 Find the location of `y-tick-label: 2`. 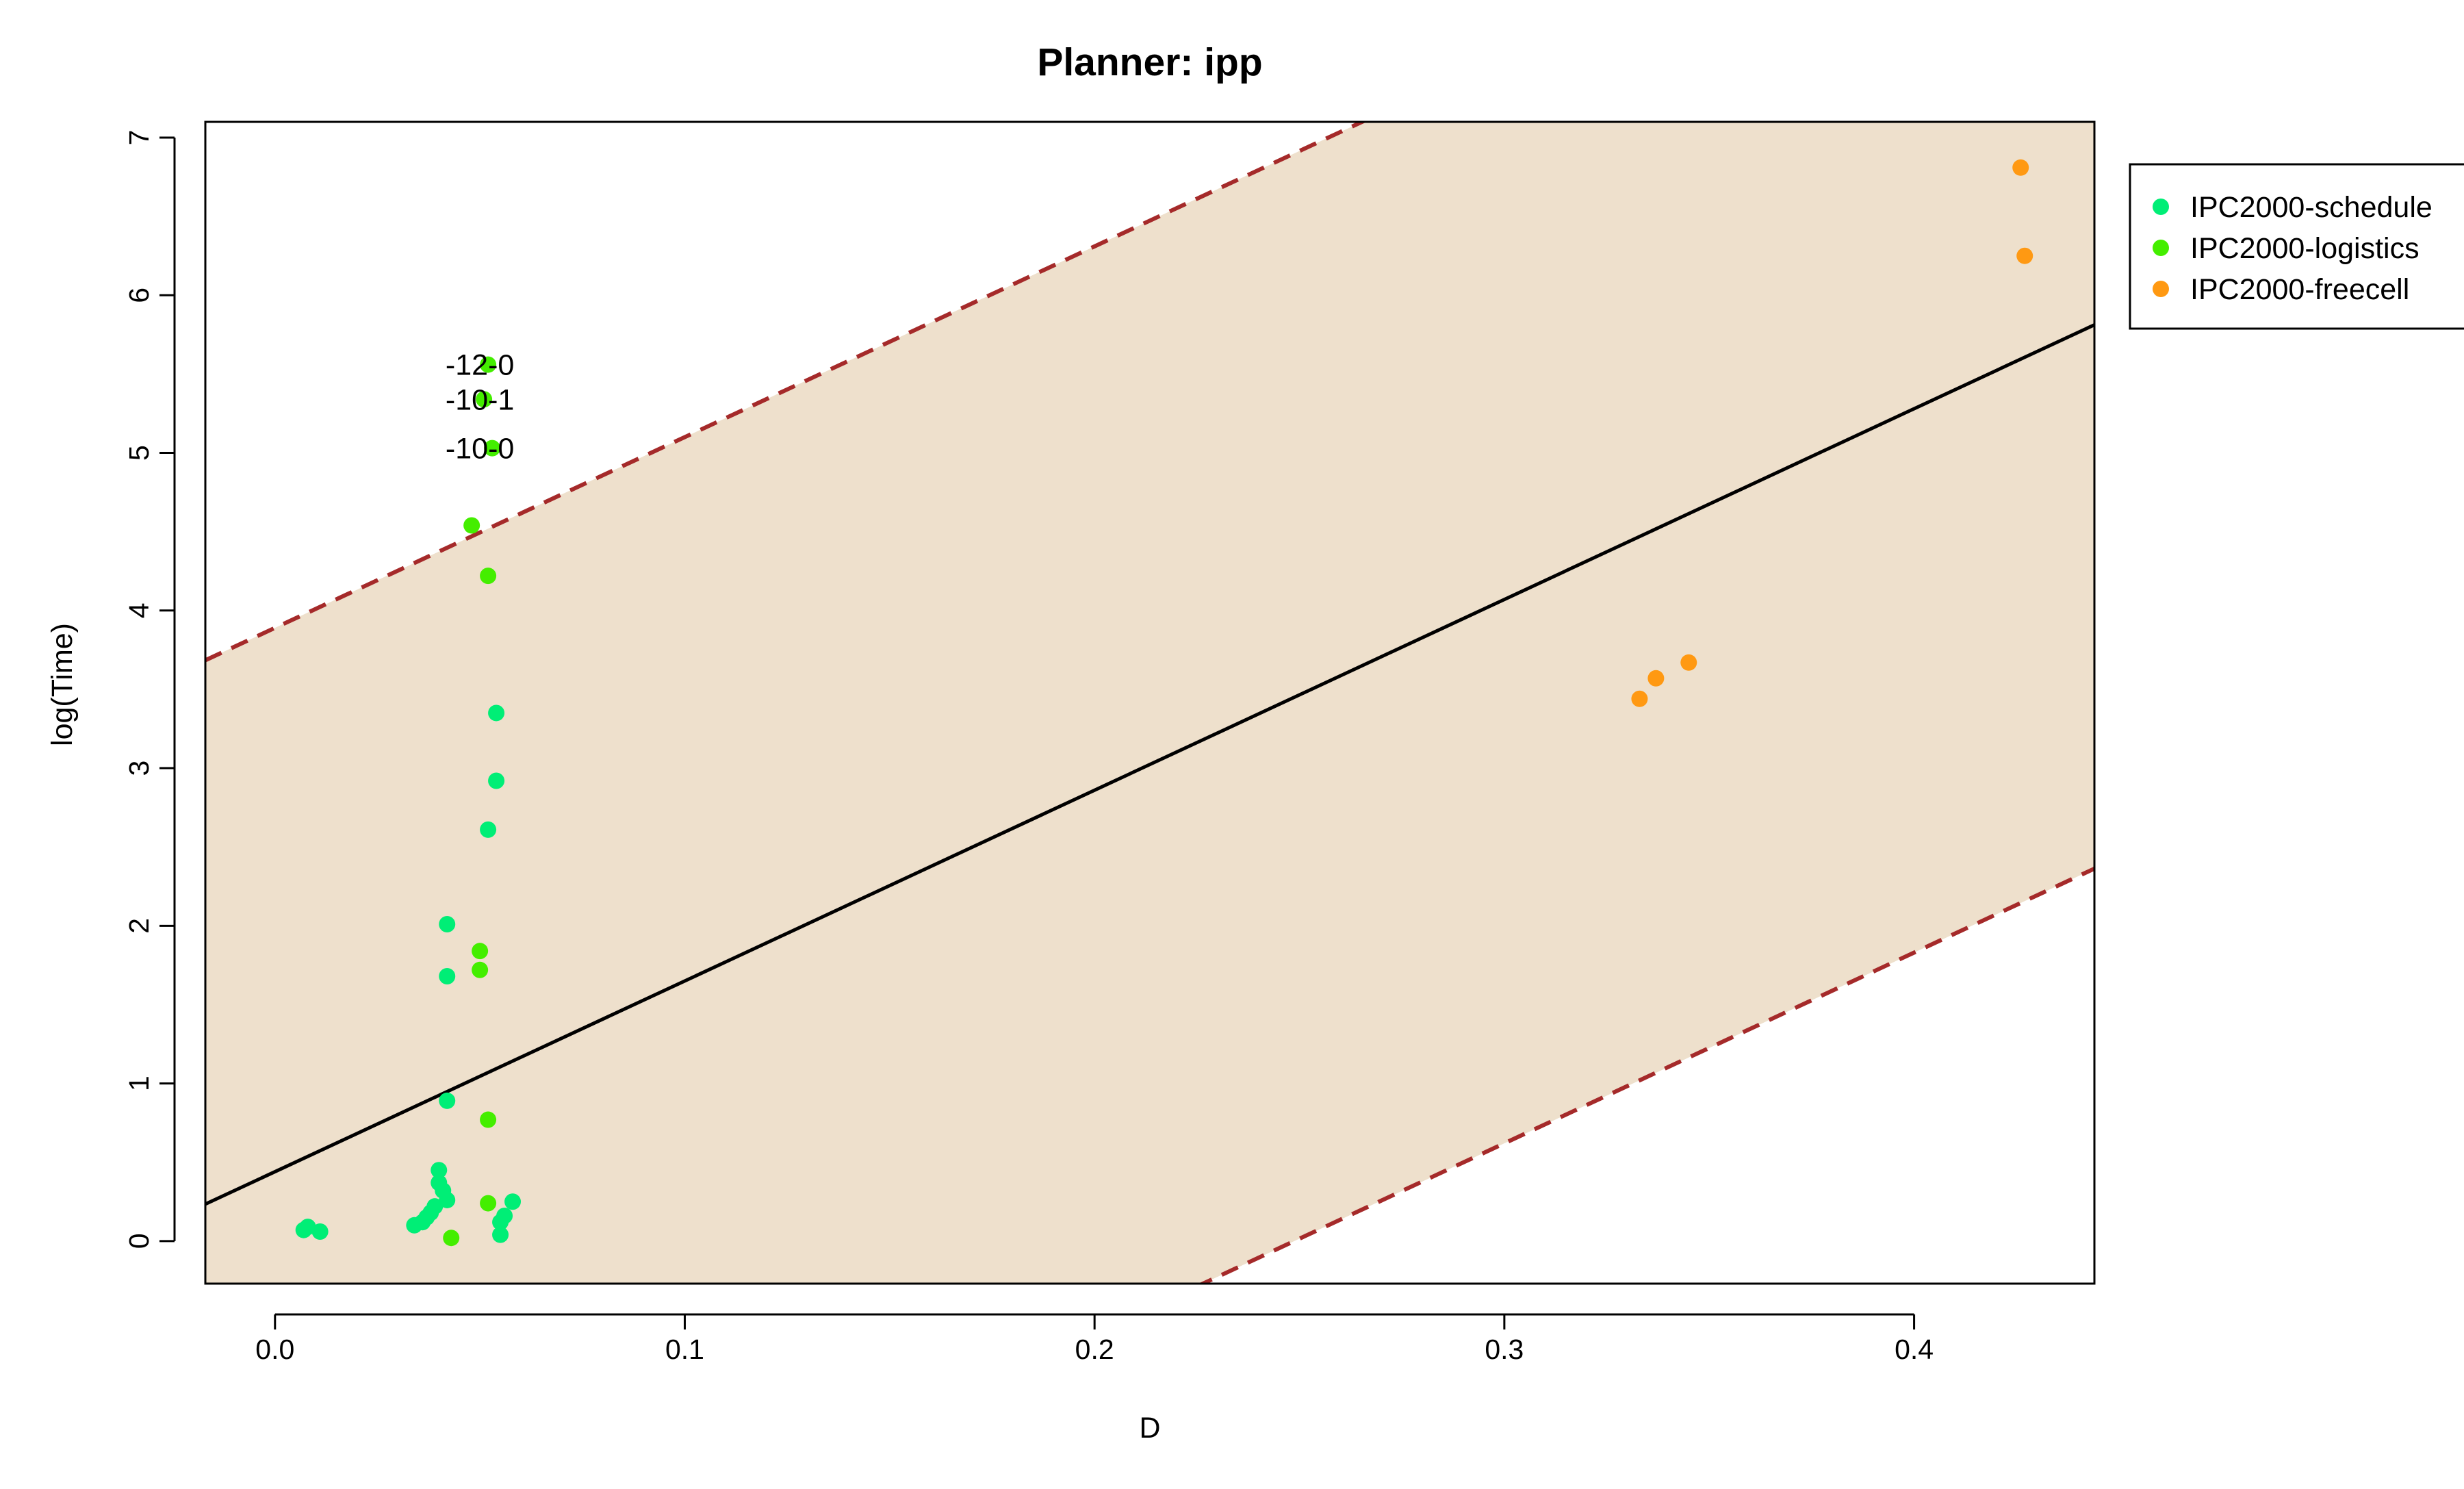

y-tick-label: 2 is located at coordinates (139, 926).